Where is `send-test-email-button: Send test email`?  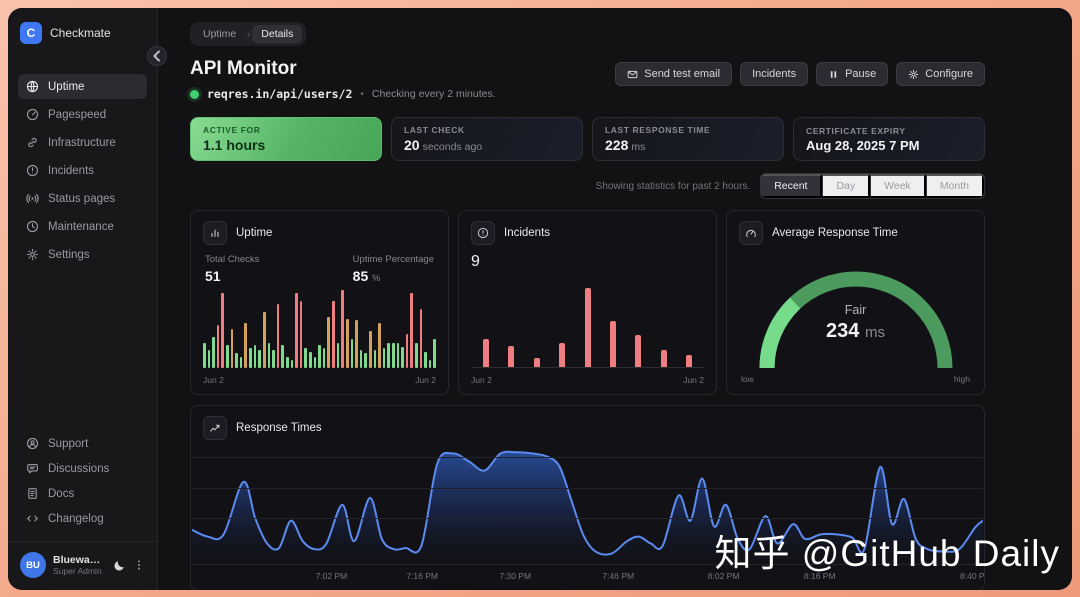
send-test-email-button: Send test email is located at coordinates (674, 74).